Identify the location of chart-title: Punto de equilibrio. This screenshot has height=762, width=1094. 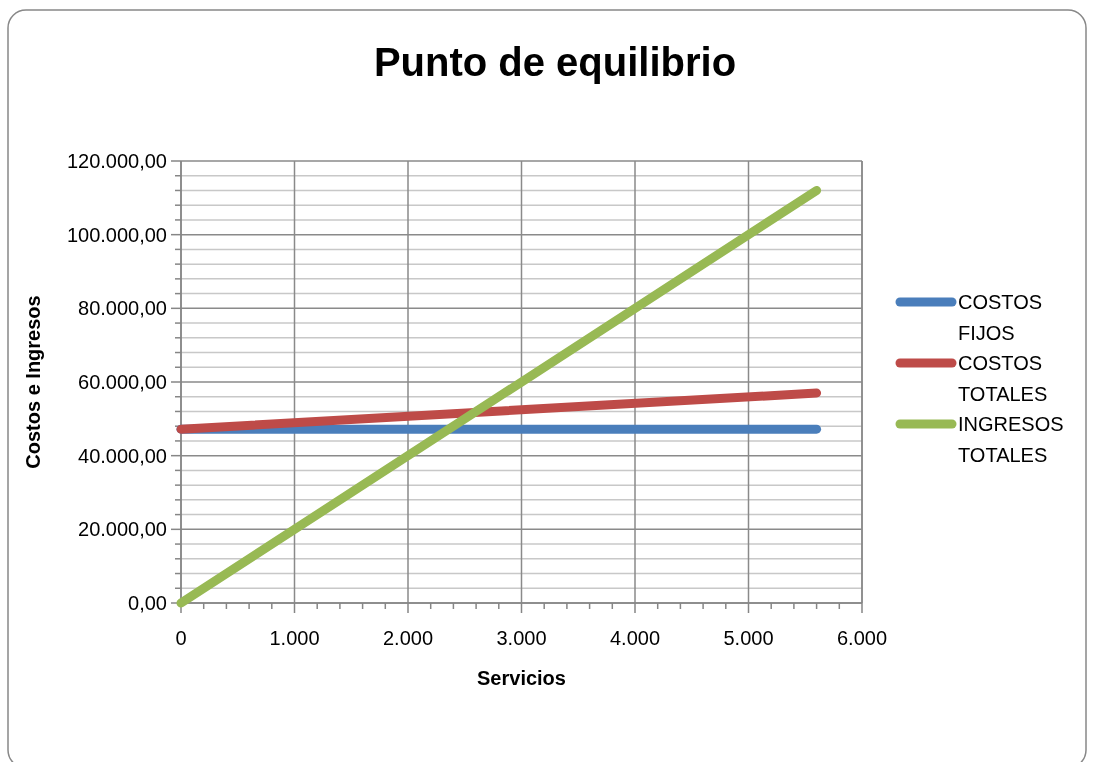
(555, 62).